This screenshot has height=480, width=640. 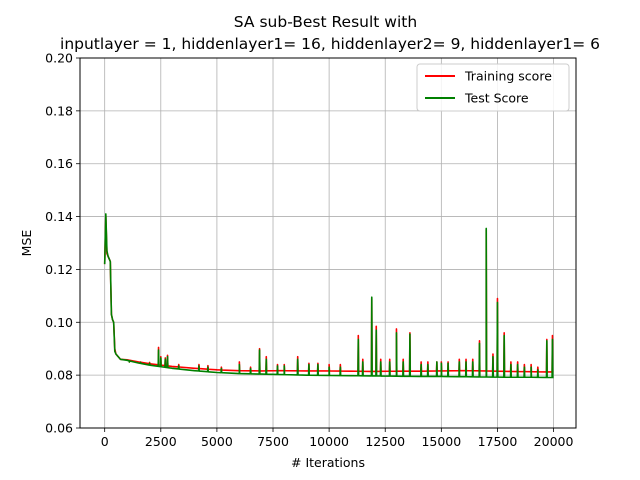 I want to click on y-tick-label: 0.14, so click(x=59, y=216).